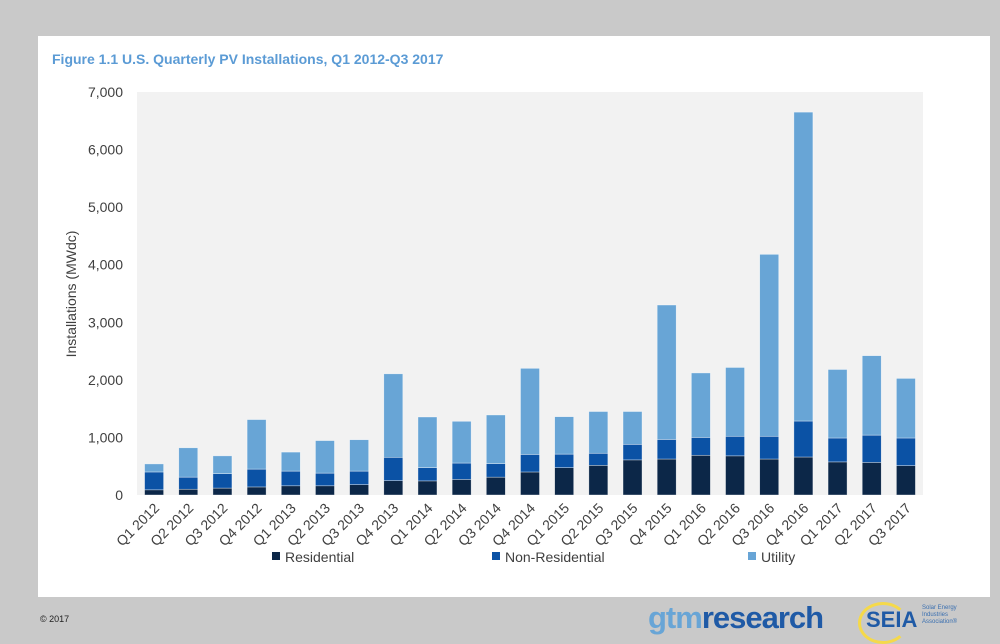 The image size is (1000, 644). I want to click on y-tick-label: 2,000, so click(105, 380).